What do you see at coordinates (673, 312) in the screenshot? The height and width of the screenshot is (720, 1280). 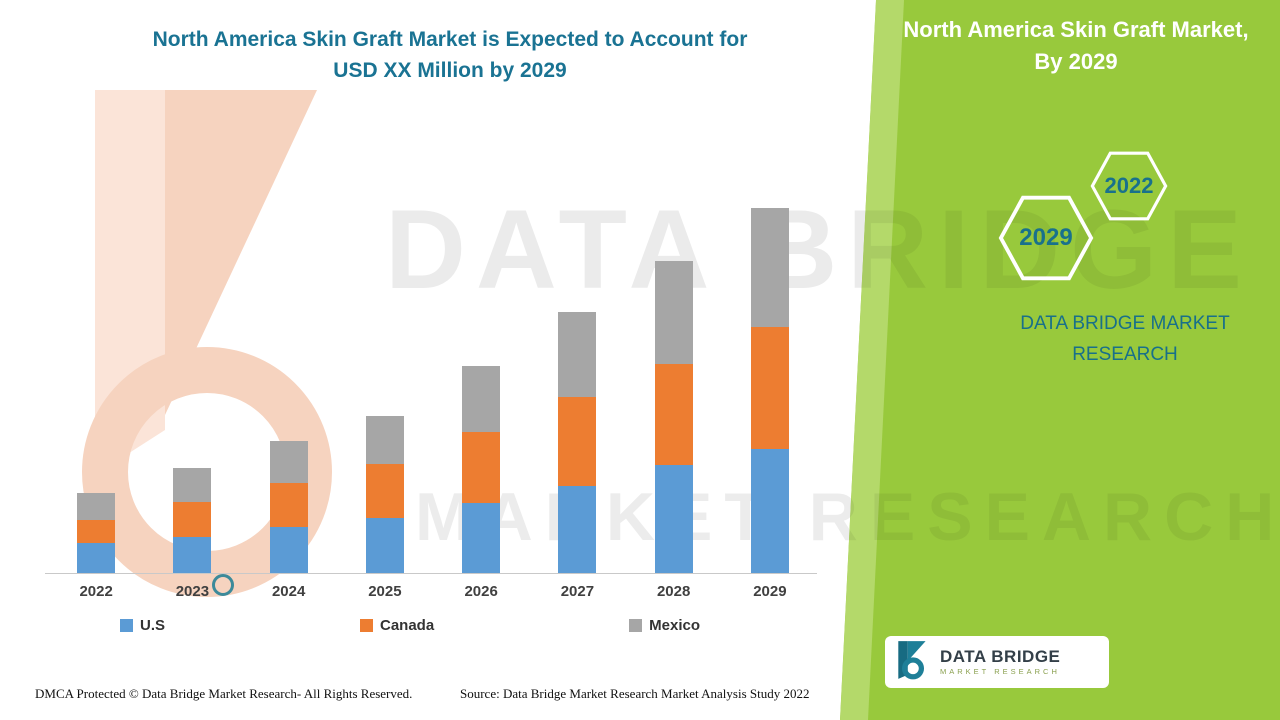 I see `segment-Mexico-2028` at bounding box center [673, 312].